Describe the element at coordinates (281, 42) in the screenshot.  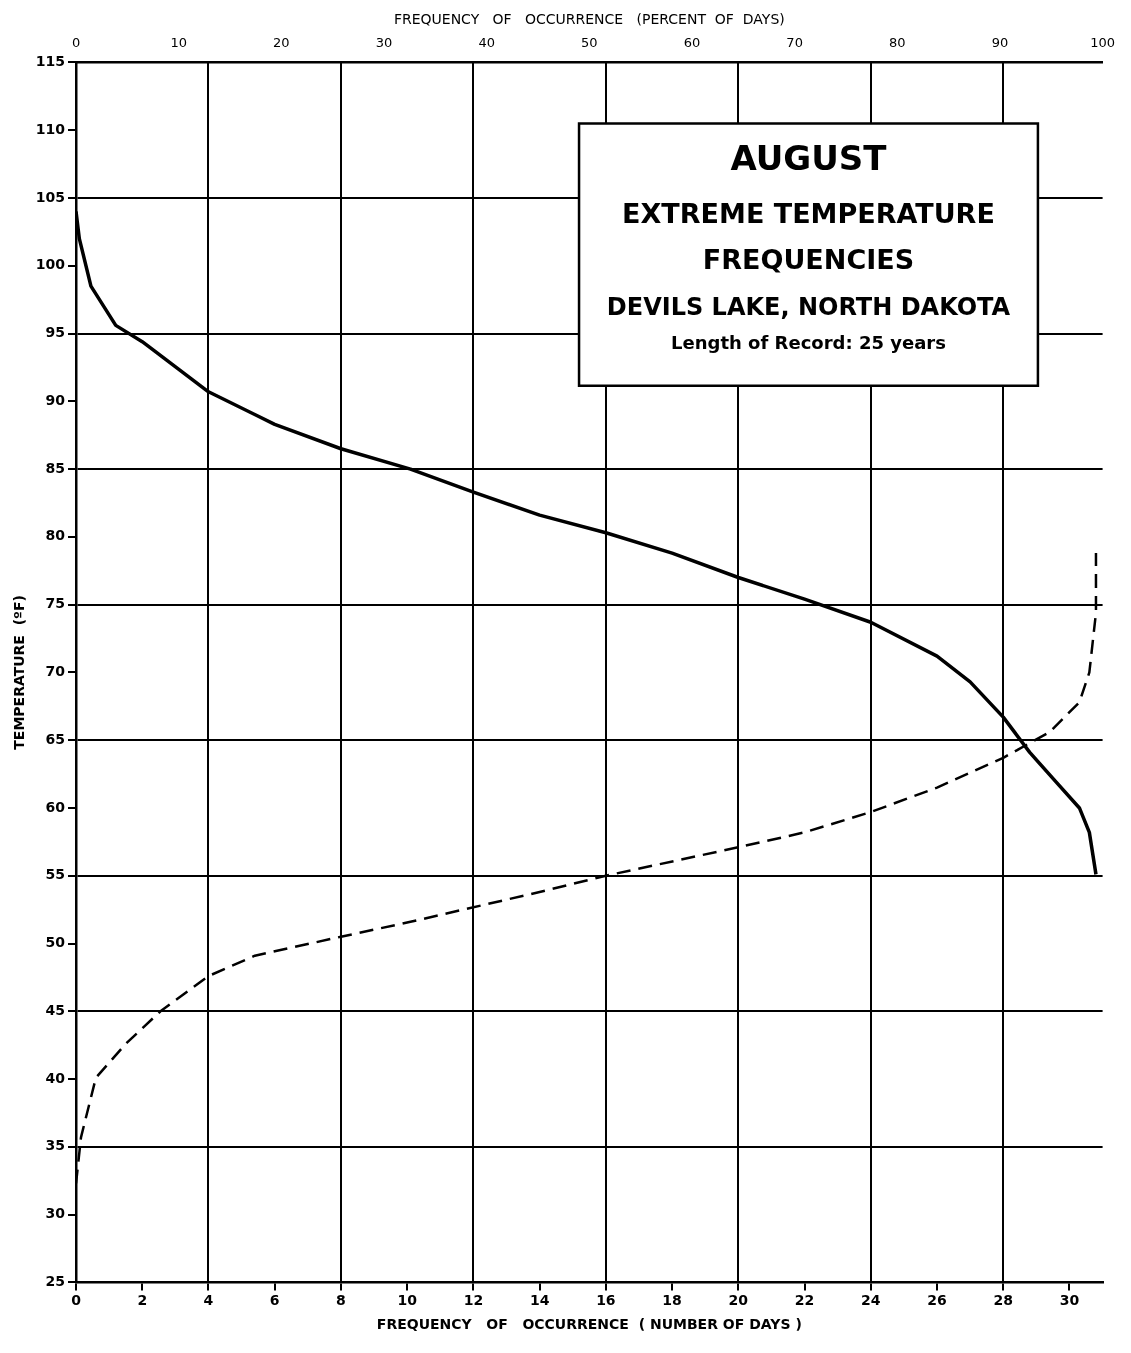
I see `x2-tick-label: 20` at that location.